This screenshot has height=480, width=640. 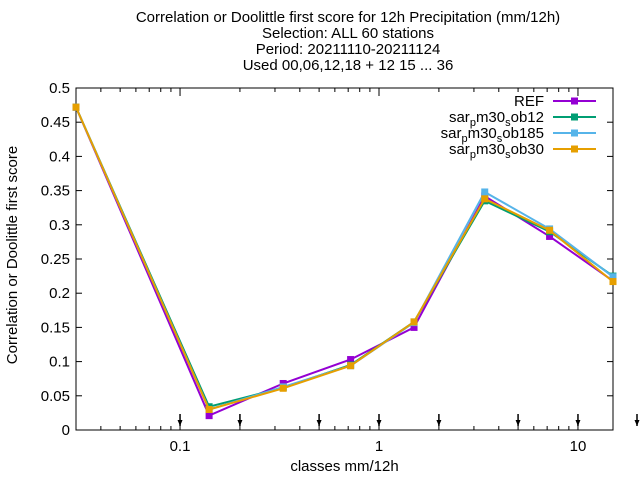 I want to click on legend-label: sarpm30sob30, so click(x=496, y=151).